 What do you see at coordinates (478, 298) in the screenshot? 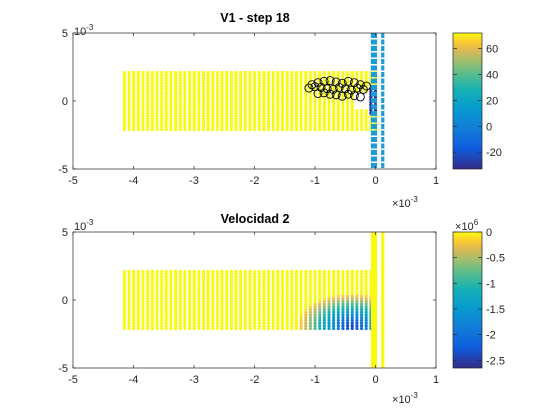
I see `subplot-2-colorbar: -2.5-2-1.5-1-0.50` at bounding box center [478, 298].